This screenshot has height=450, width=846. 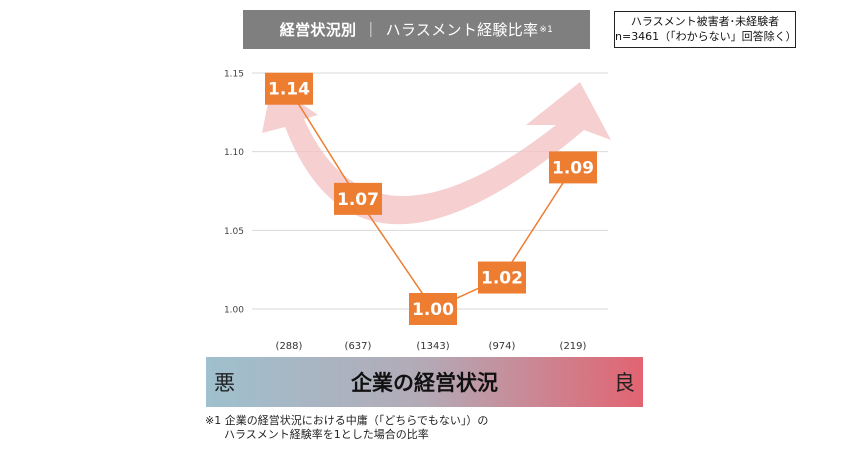 I want to click on y-tick-labels: 1.00 1.05 1.10 1.15, so click(x=234, y=193).